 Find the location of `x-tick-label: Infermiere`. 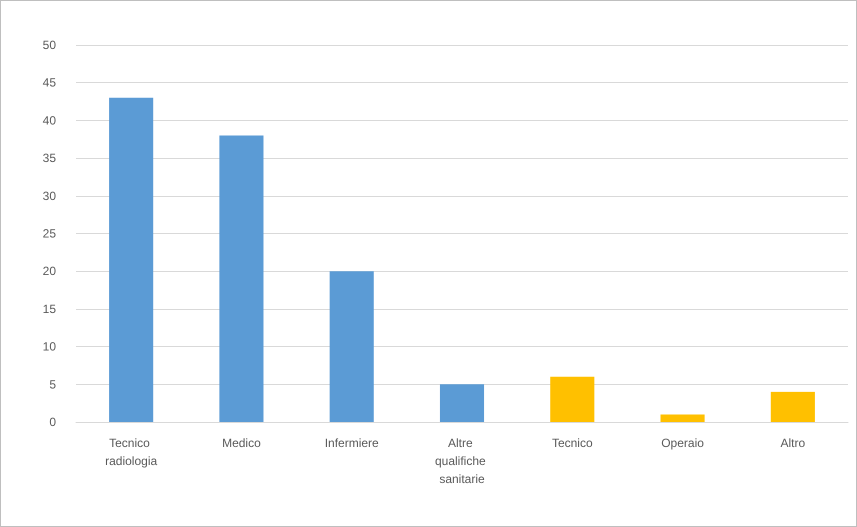

x-tick-label: Infermiere is located at coordinates (352, 443).